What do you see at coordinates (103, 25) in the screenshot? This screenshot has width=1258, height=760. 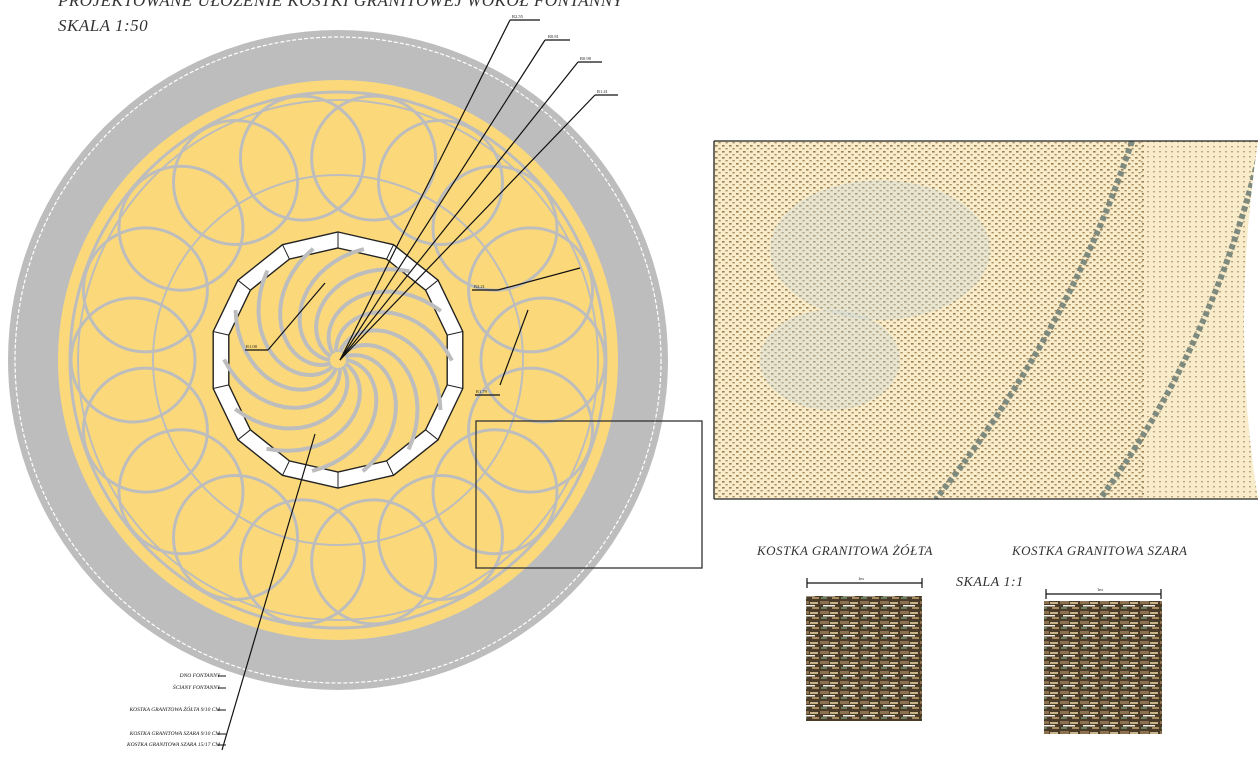 I see `drawing-scale: SKALA 1:50` at bounding box center [103, 25].